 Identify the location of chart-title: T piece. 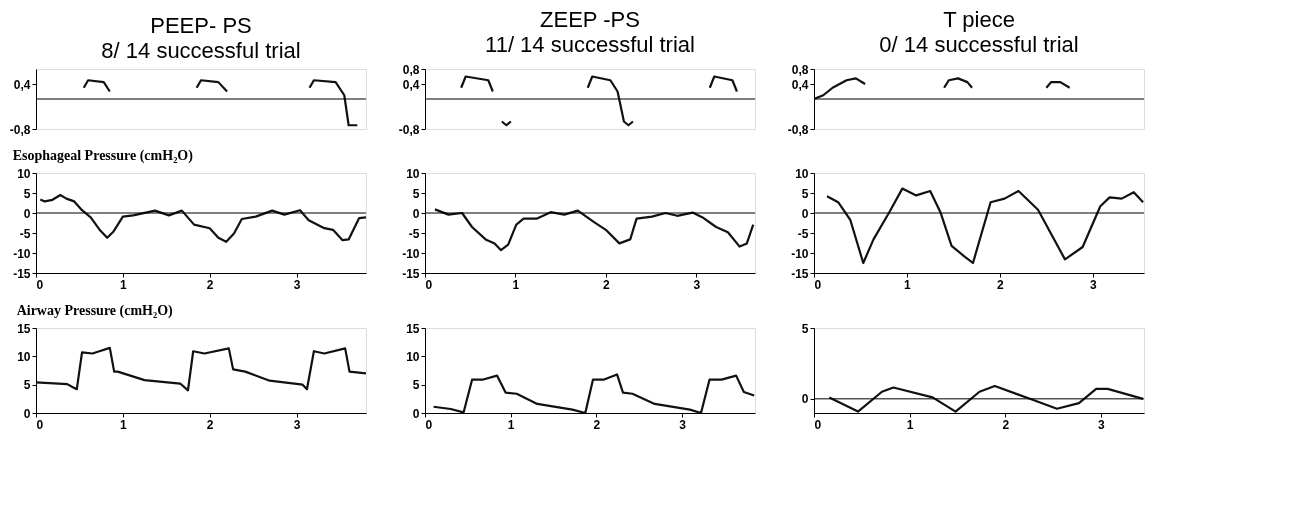
(979, 19).